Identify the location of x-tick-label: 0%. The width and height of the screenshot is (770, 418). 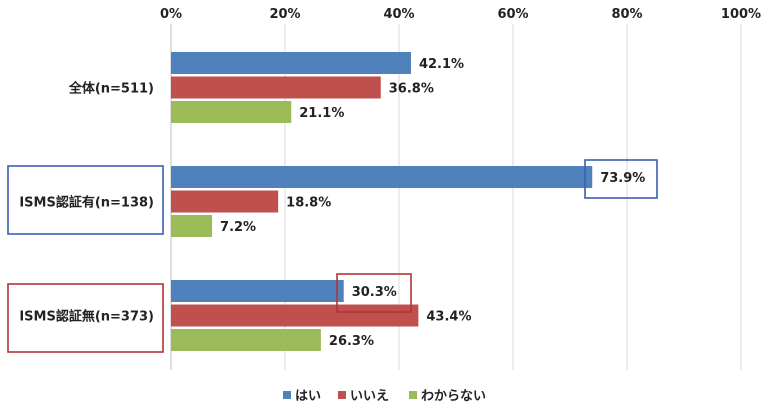
(171, 14).